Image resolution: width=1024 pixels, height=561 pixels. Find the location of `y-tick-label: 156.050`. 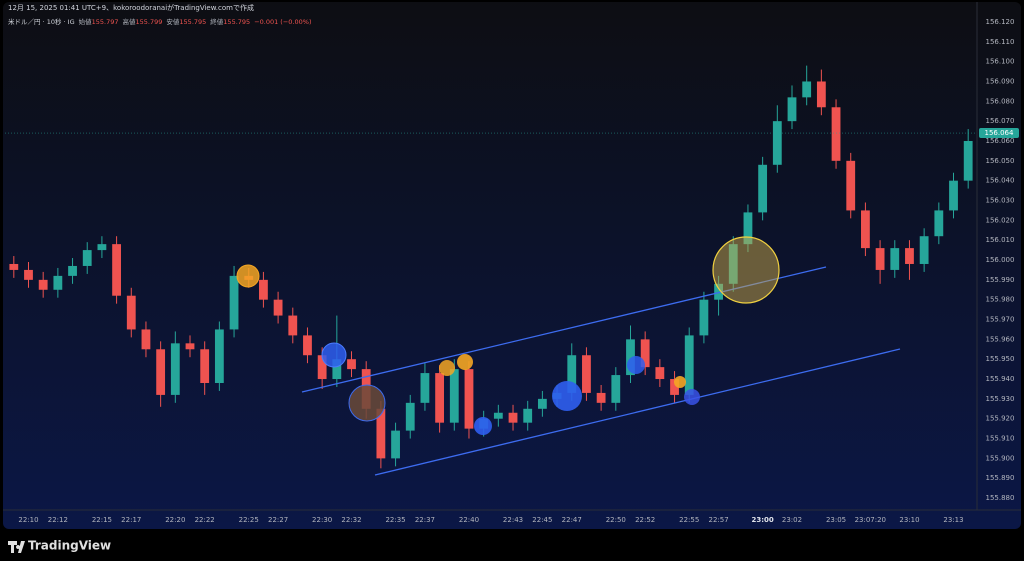

y-tick-label: 156.050 is located at coordinates (1000, 161).